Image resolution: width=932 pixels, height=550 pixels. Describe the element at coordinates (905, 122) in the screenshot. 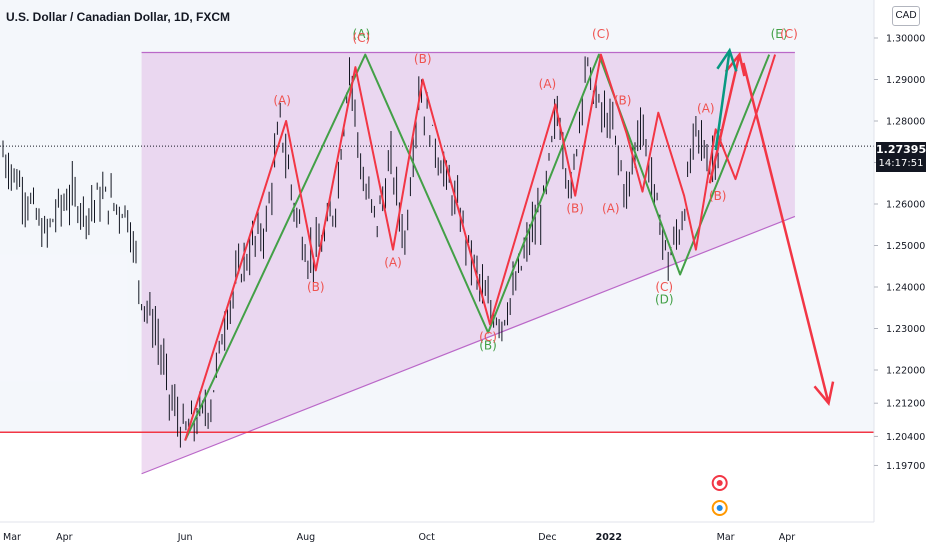

I see `y-tick-label: 1.28000` at that location.